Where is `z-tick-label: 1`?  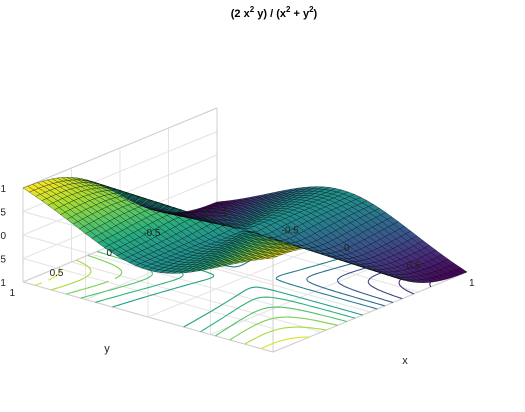 z-tick-label: 1 is located at coordinates (3, 189).